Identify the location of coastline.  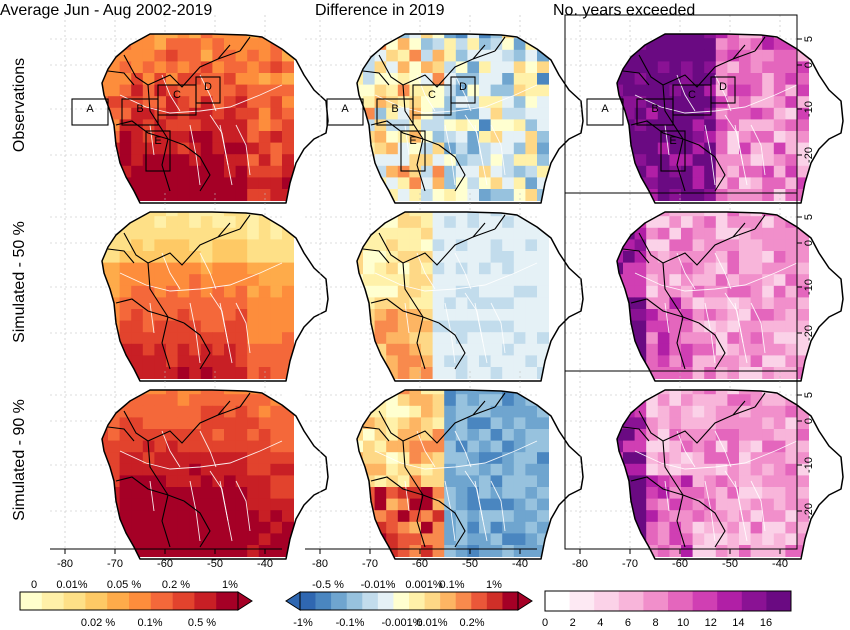
(215, 474).